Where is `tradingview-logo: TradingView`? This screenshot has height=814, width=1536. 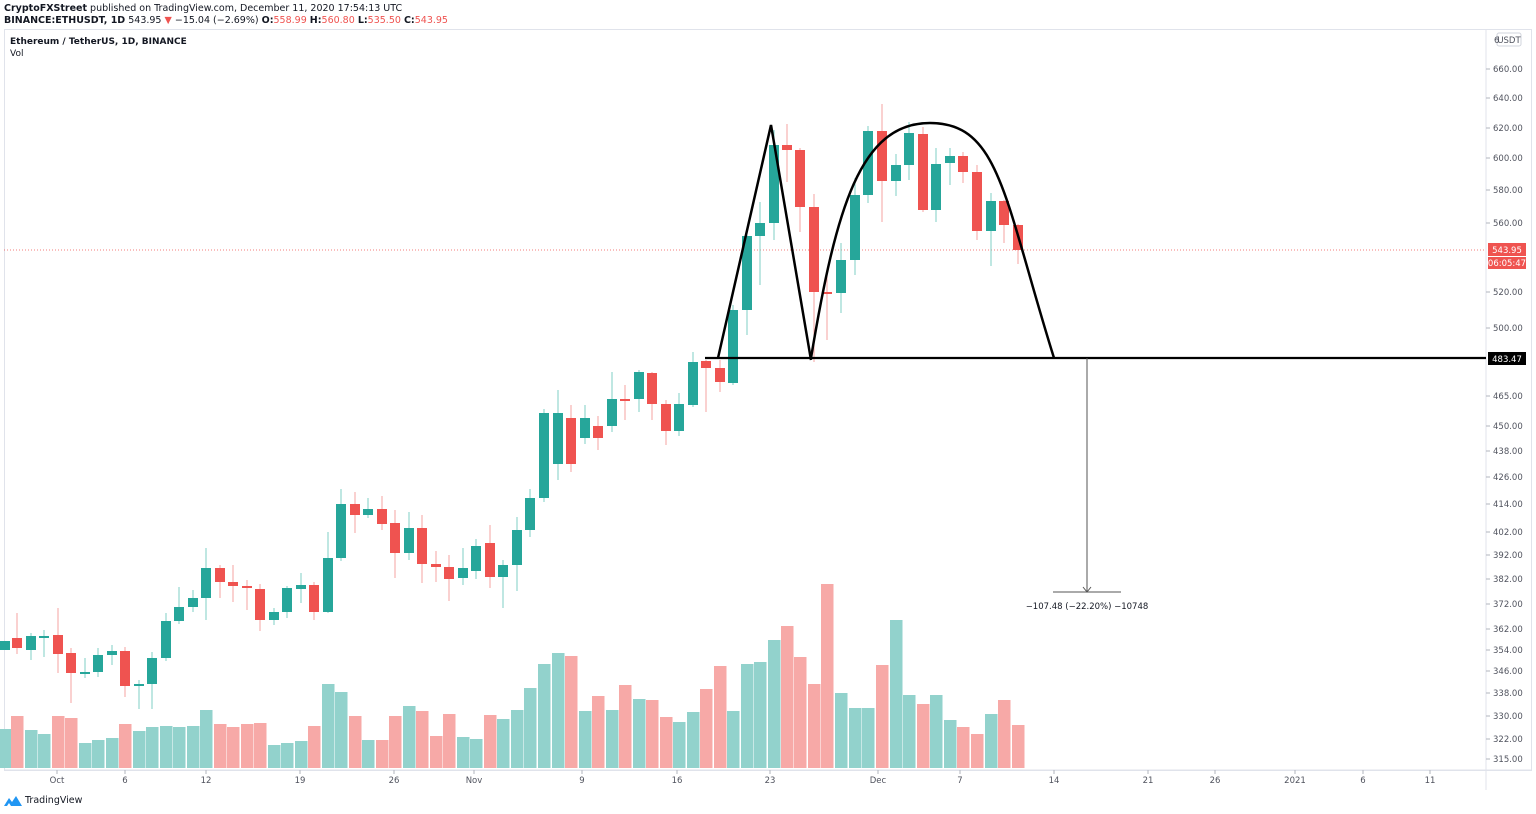 tradingview-logo: TradingView is located at coordinates (43, 800).